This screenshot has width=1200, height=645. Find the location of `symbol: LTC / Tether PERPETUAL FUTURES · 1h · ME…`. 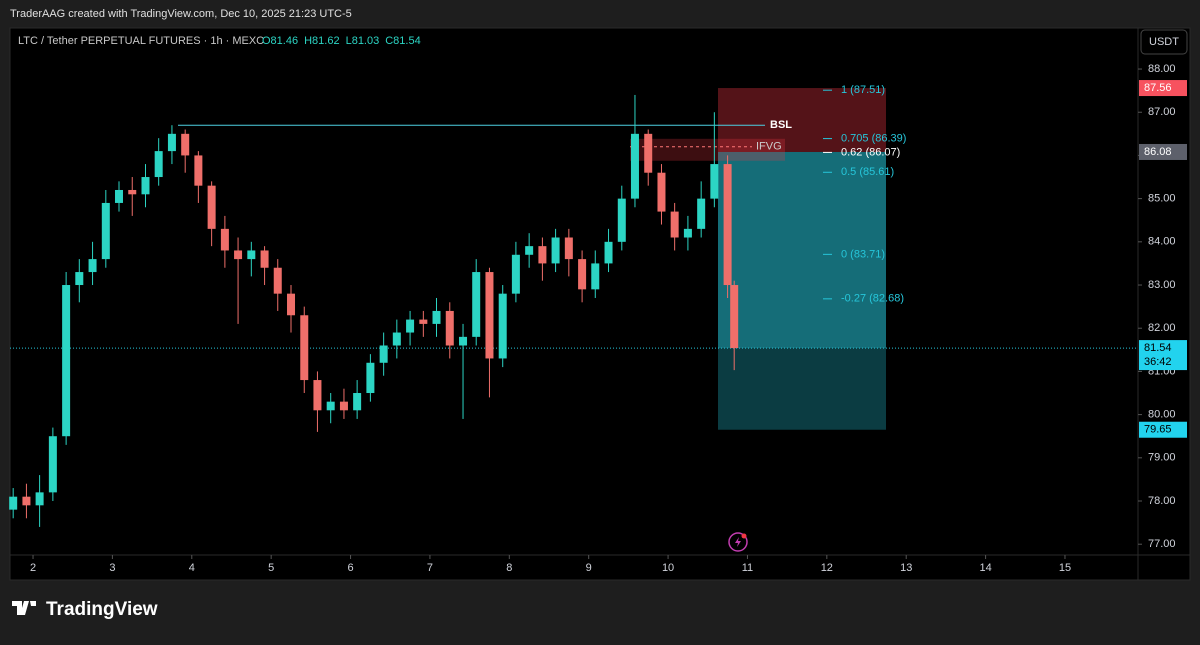

symbol: LTC / Tether PERPETUAL FUTURES · 1h · ME… is located at coordinates (141, 41).